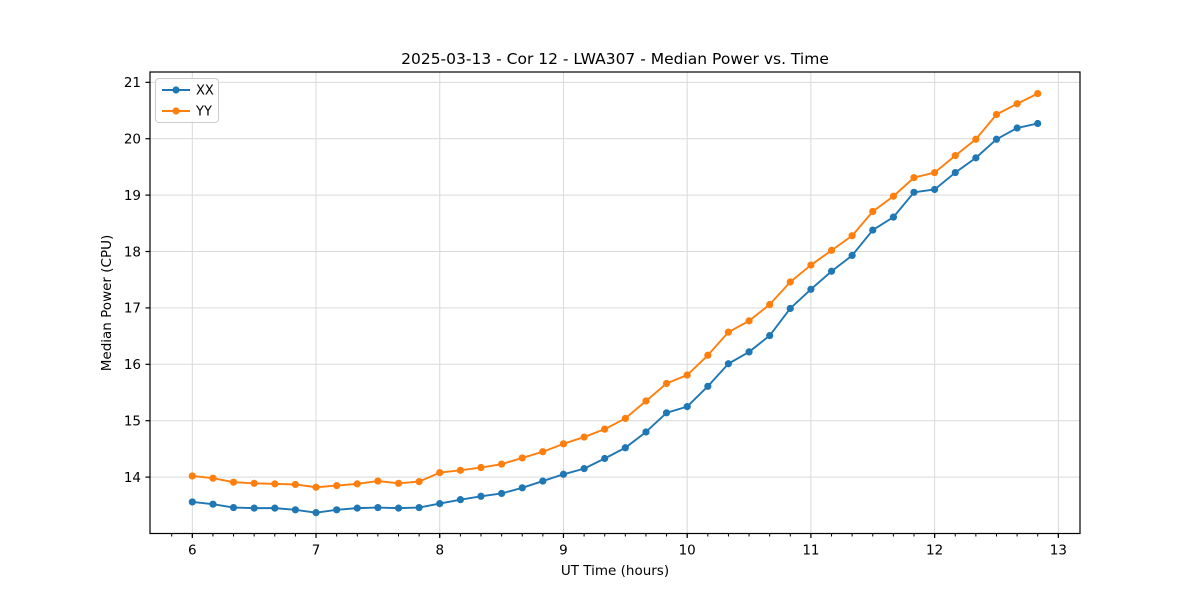 This screenshot has height=600, width=1200. What do you see at coordinates (203, 112) in the screenshot?
I see `legend-label-yy: YY` at bounding box center [203, 112].